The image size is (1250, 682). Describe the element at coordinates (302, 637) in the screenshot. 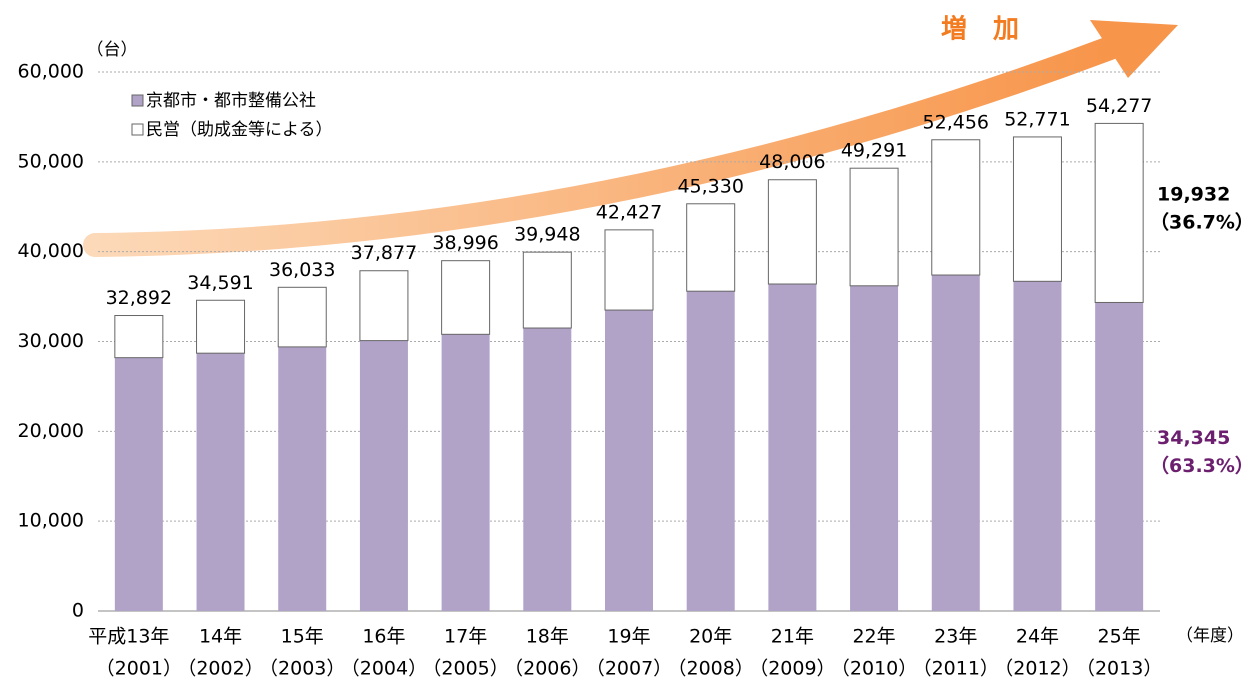

I see `x-tick-label: 15年` at that location.